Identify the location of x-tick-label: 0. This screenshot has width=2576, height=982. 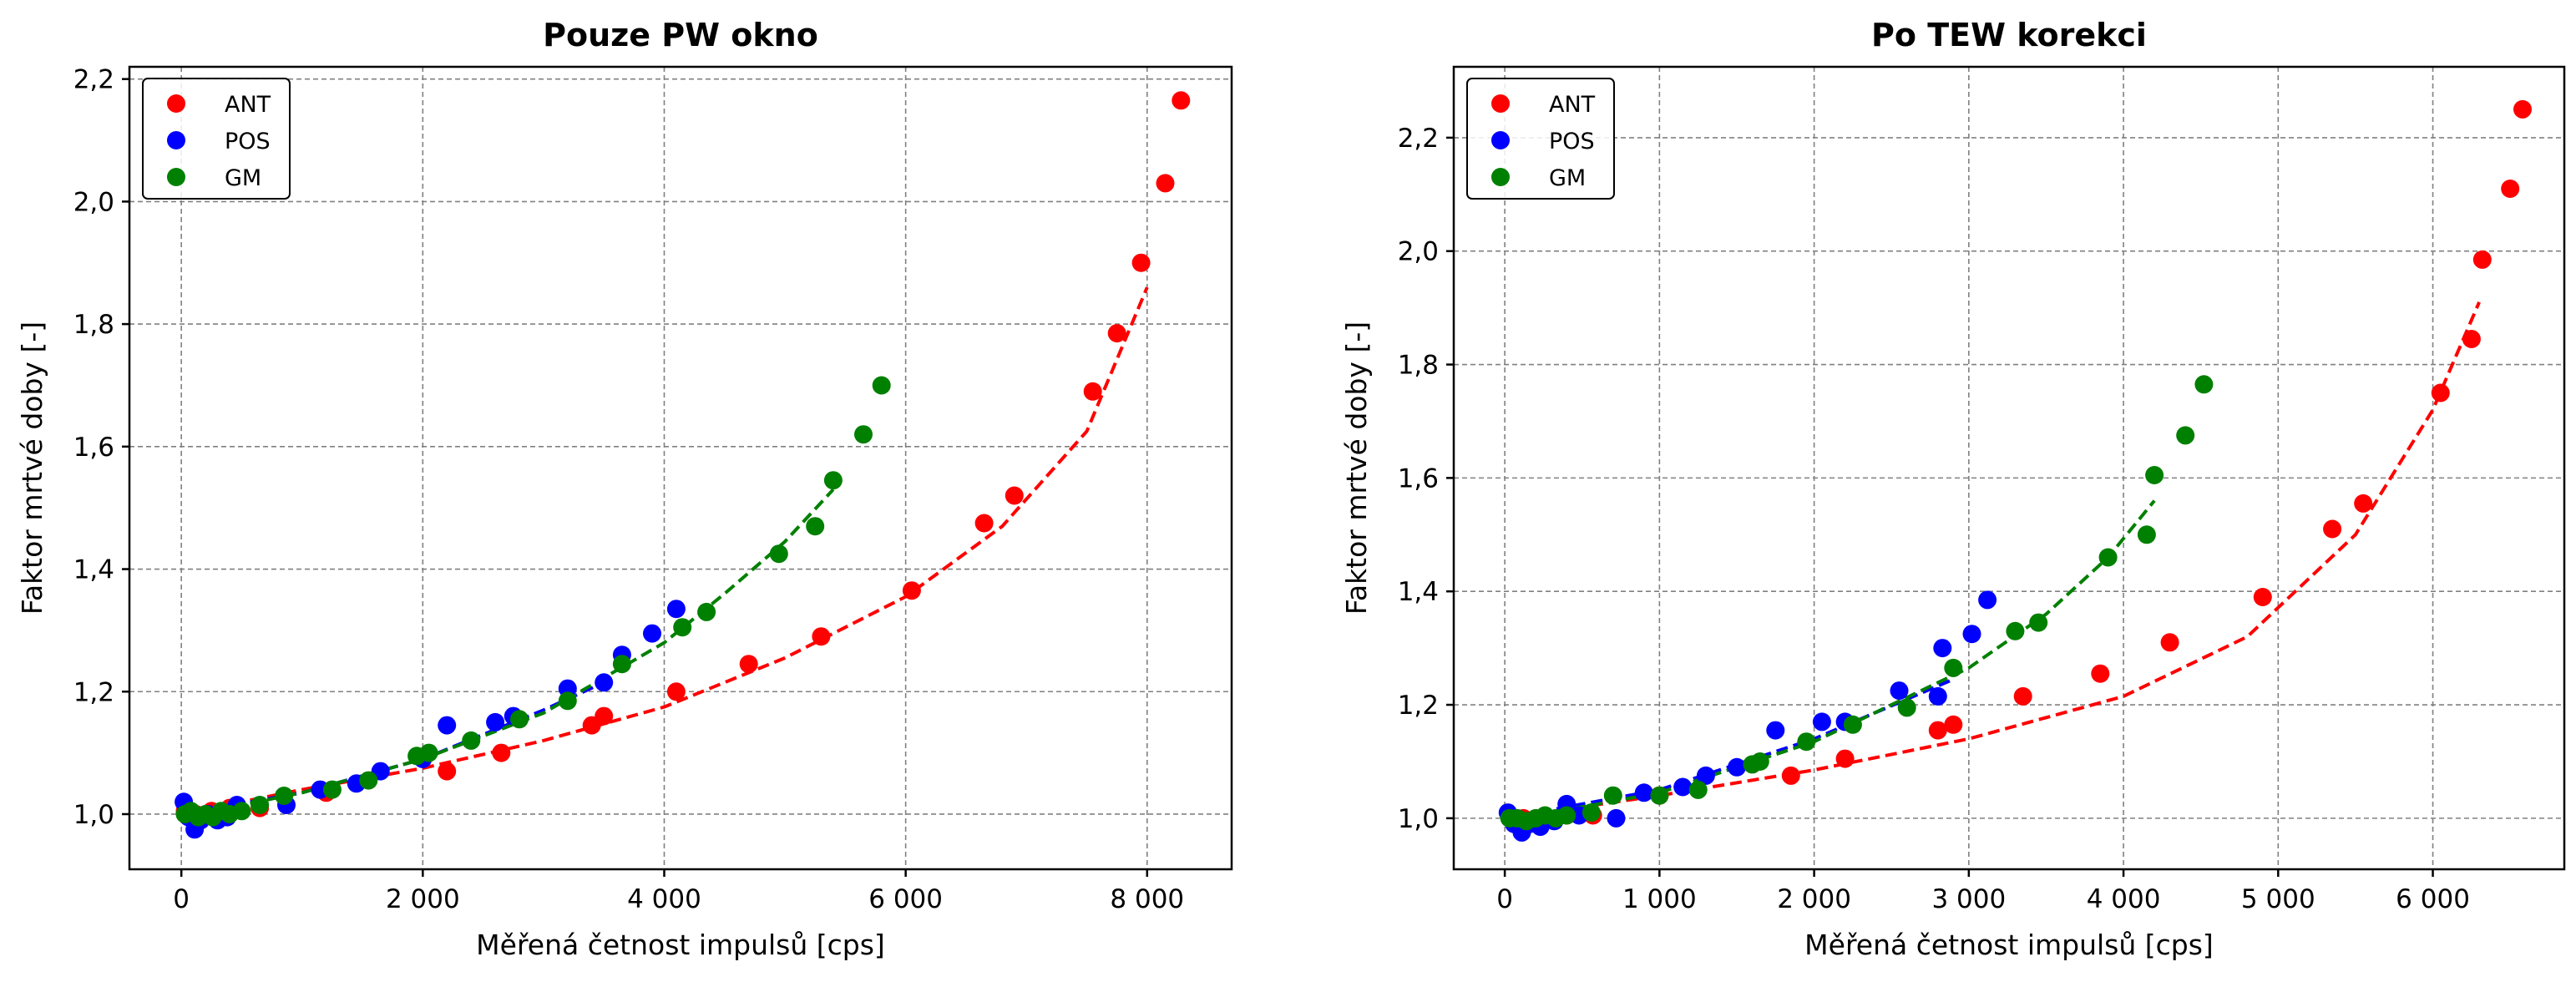
(181, 899).